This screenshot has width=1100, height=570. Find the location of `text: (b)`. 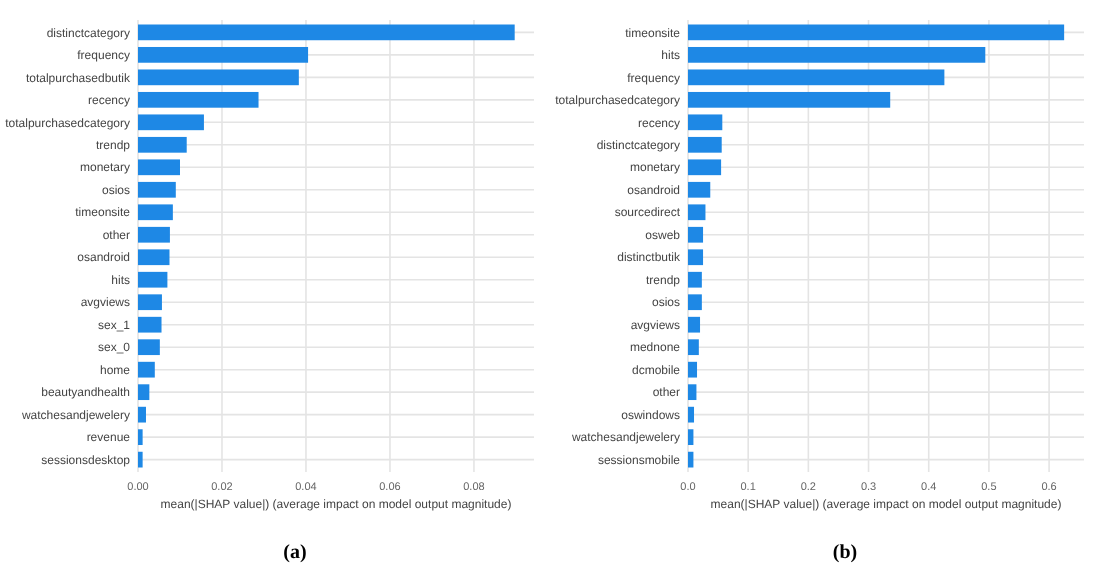

text: (b) is located at coordinates (845, 553).